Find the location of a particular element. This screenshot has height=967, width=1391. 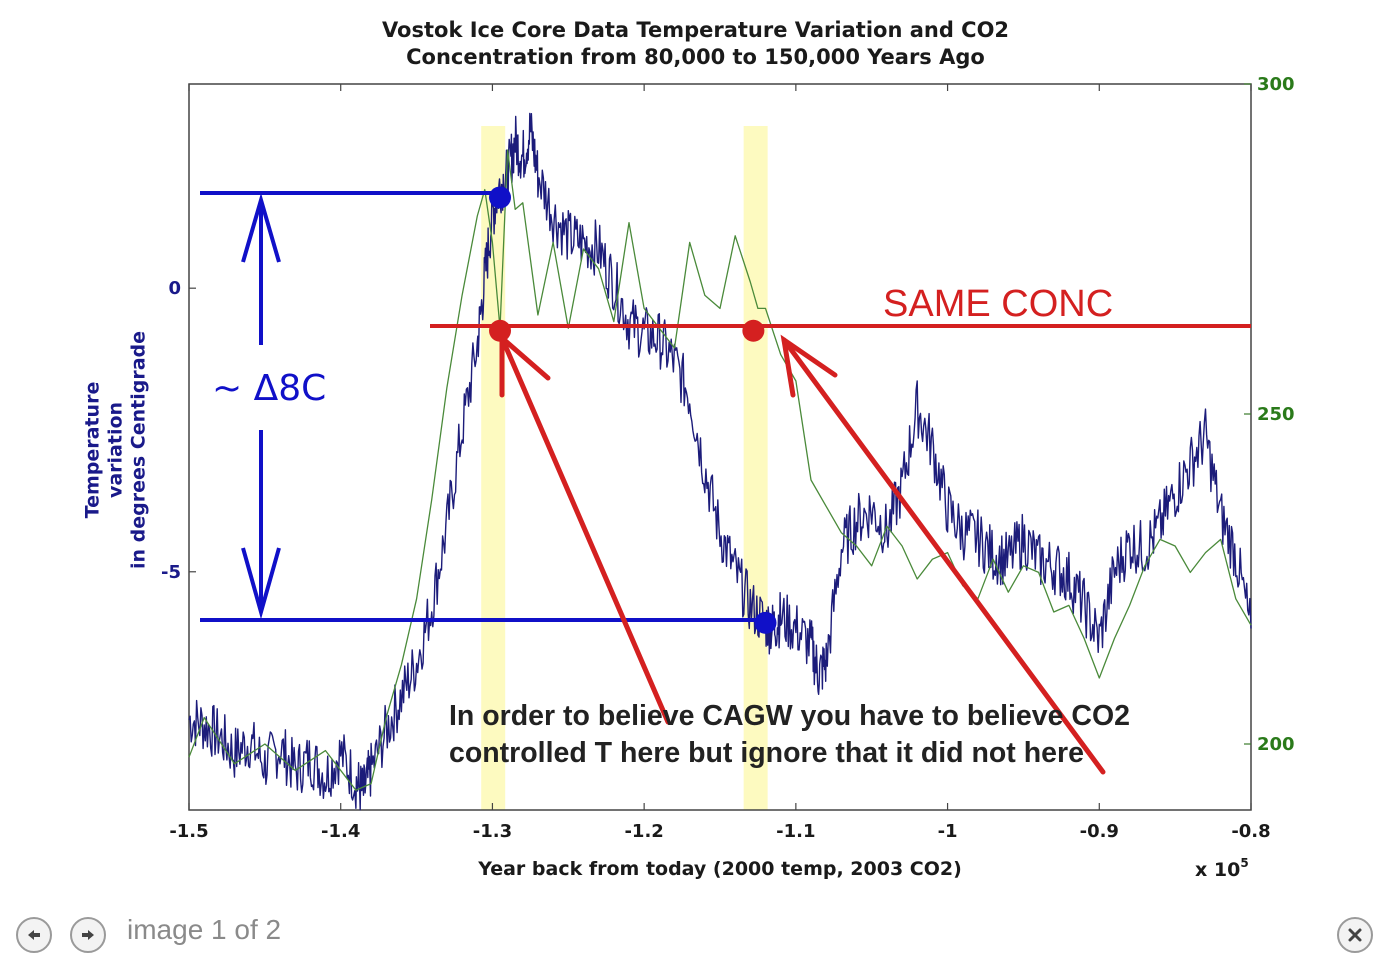

y-right-tick-label: 200 is located at coordinates (1276, 744).